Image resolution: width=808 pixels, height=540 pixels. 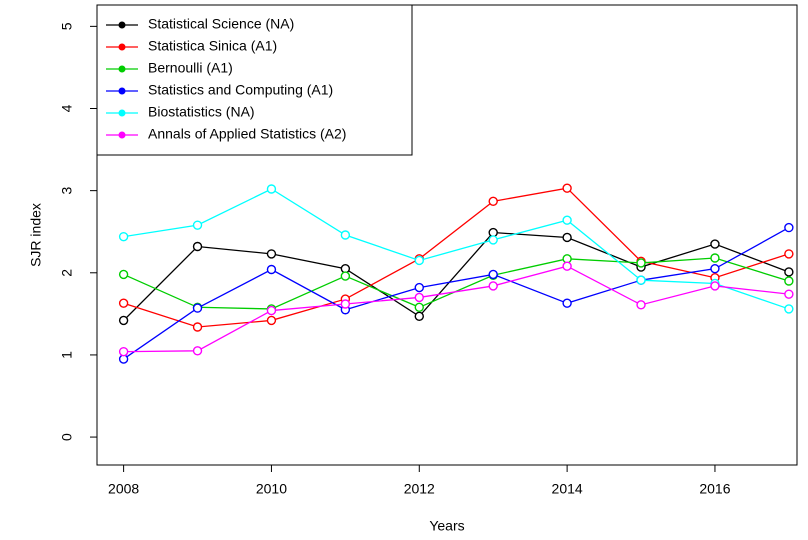 What do you see at coordinates (67, 191) in the screenshot?
I see `y-tick-label: 3` at bounding box center [67, 191].